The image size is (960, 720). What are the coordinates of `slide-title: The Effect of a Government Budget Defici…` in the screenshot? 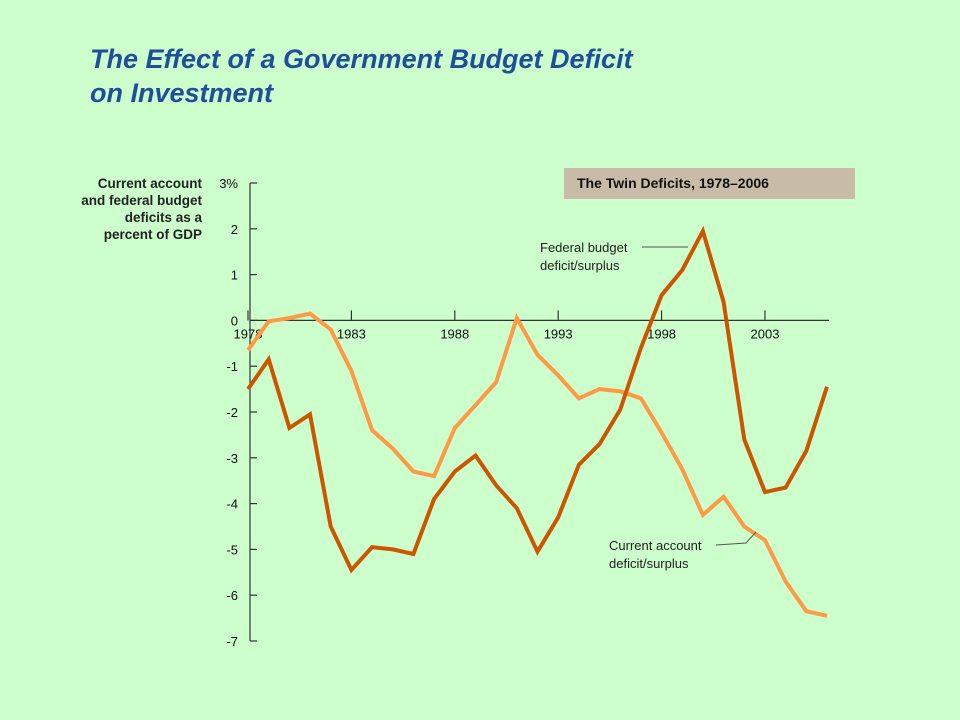 It's located at (361, 76).